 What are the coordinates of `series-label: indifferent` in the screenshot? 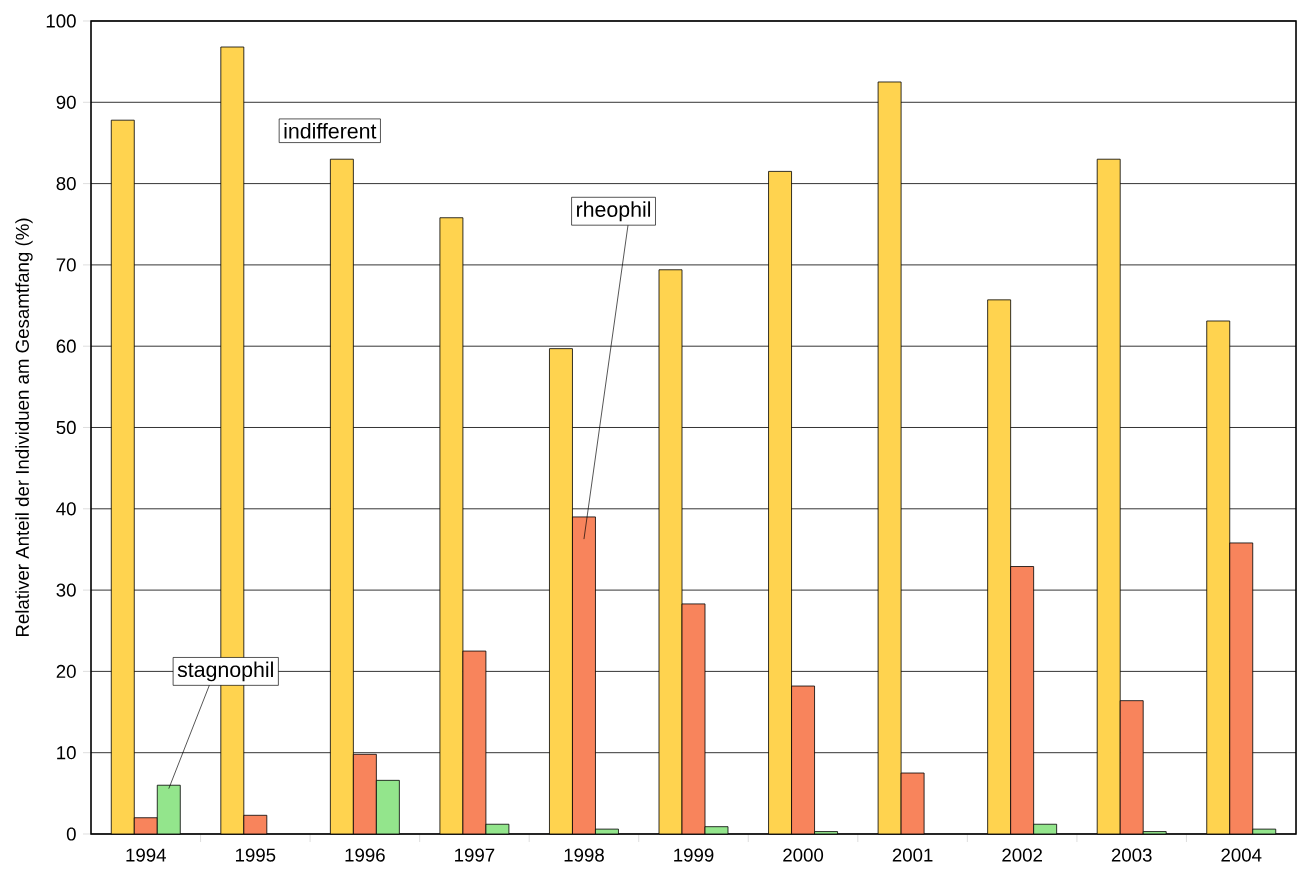 It's located at (330, 130).